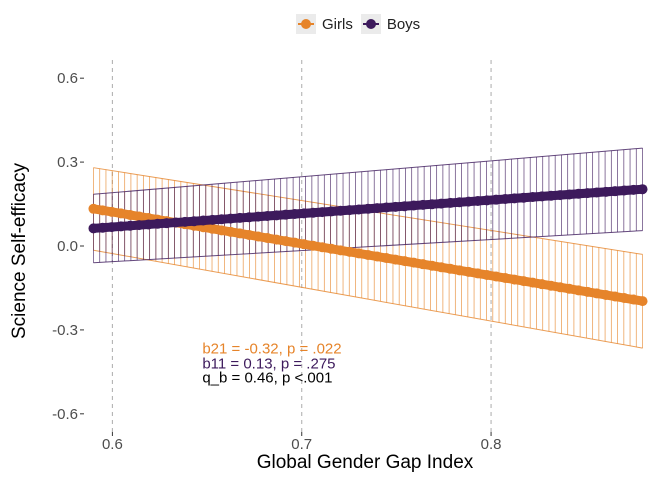 This screenshot has height=480, width=672. I want to click on y-tick-label-0: -0.6, so click(65, 414).